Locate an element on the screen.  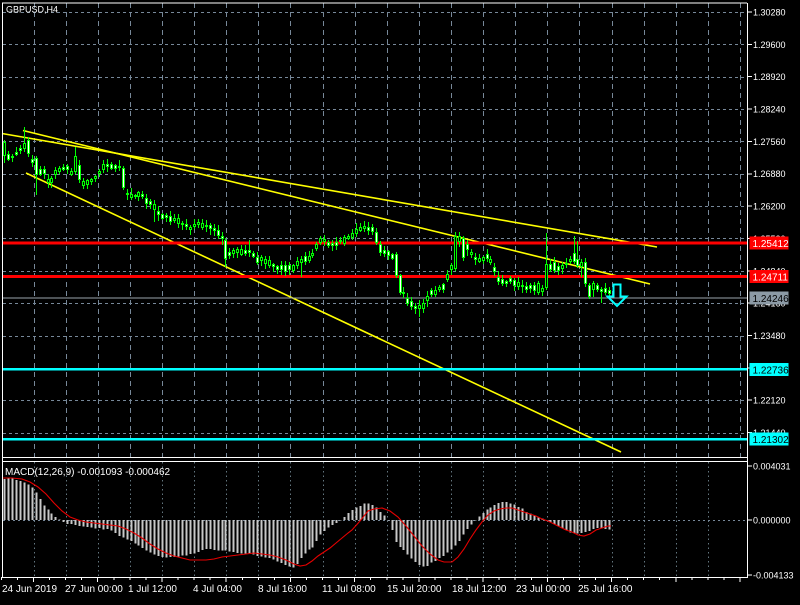
svg-text: 4 Jul 04:00 is located at coordinates (217, 589).